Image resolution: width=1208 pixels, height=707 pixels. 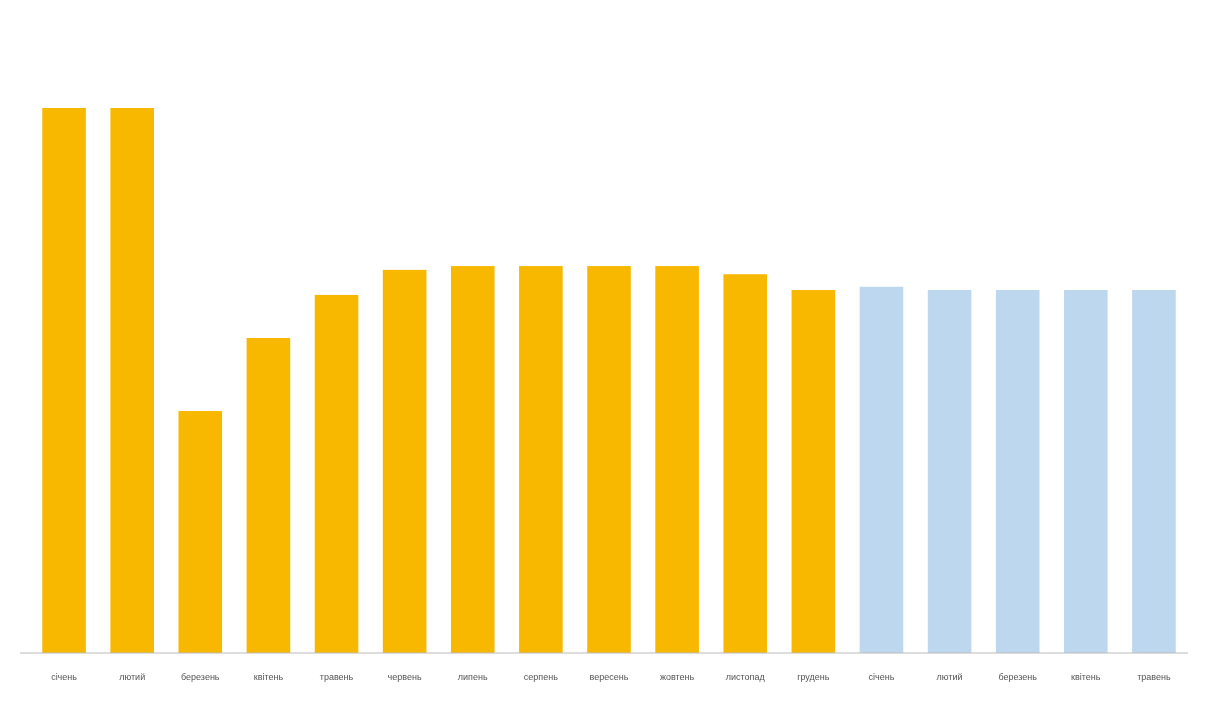 I want to click on x-tick-label: листопад, so click(x=745, y=677).